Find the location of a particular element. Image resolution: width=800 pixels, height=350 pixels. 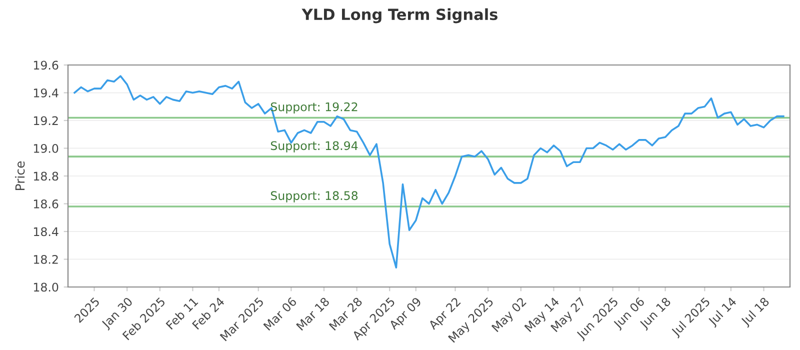

y-tick-label: 19.6 is located at coordinates (46, 65).